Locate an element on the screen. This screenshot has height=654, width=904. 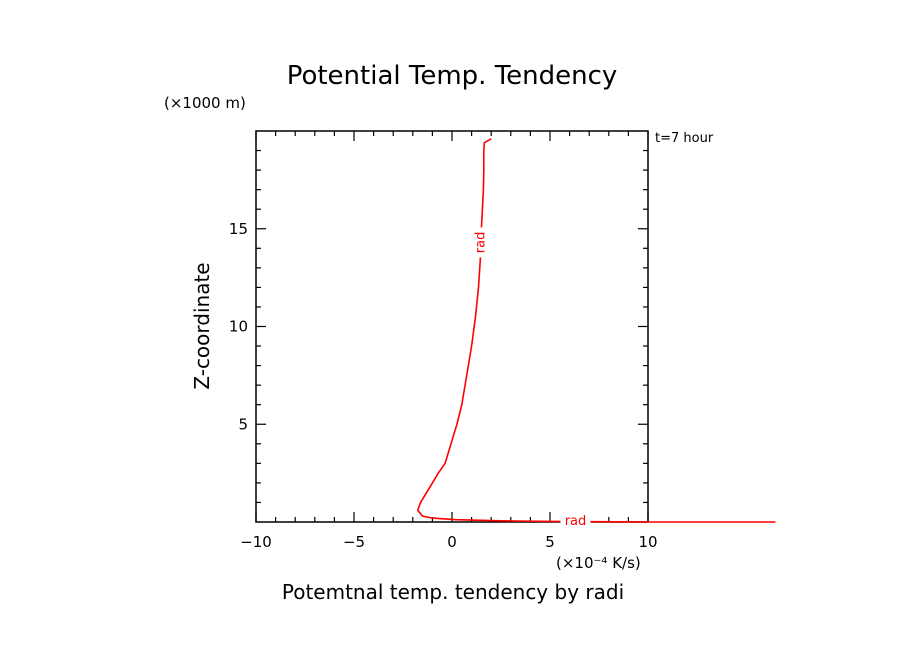
time-annotation: t=7 hour is located at coordinates (684, 138).